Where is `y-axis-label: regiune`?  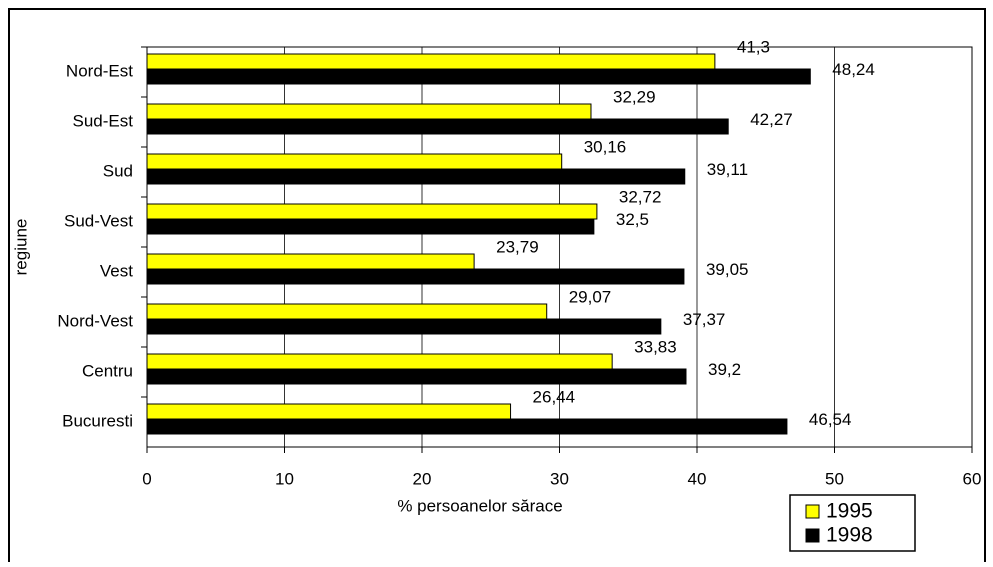
y-axis-label: regiune is located at coordinates (20, 247).